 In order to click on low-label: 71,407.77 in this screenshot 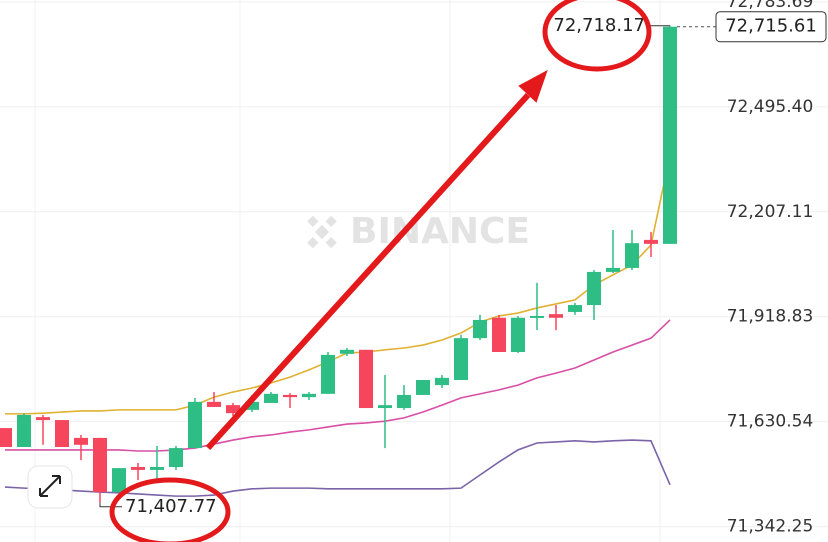, I will do `click(171, 506)`.